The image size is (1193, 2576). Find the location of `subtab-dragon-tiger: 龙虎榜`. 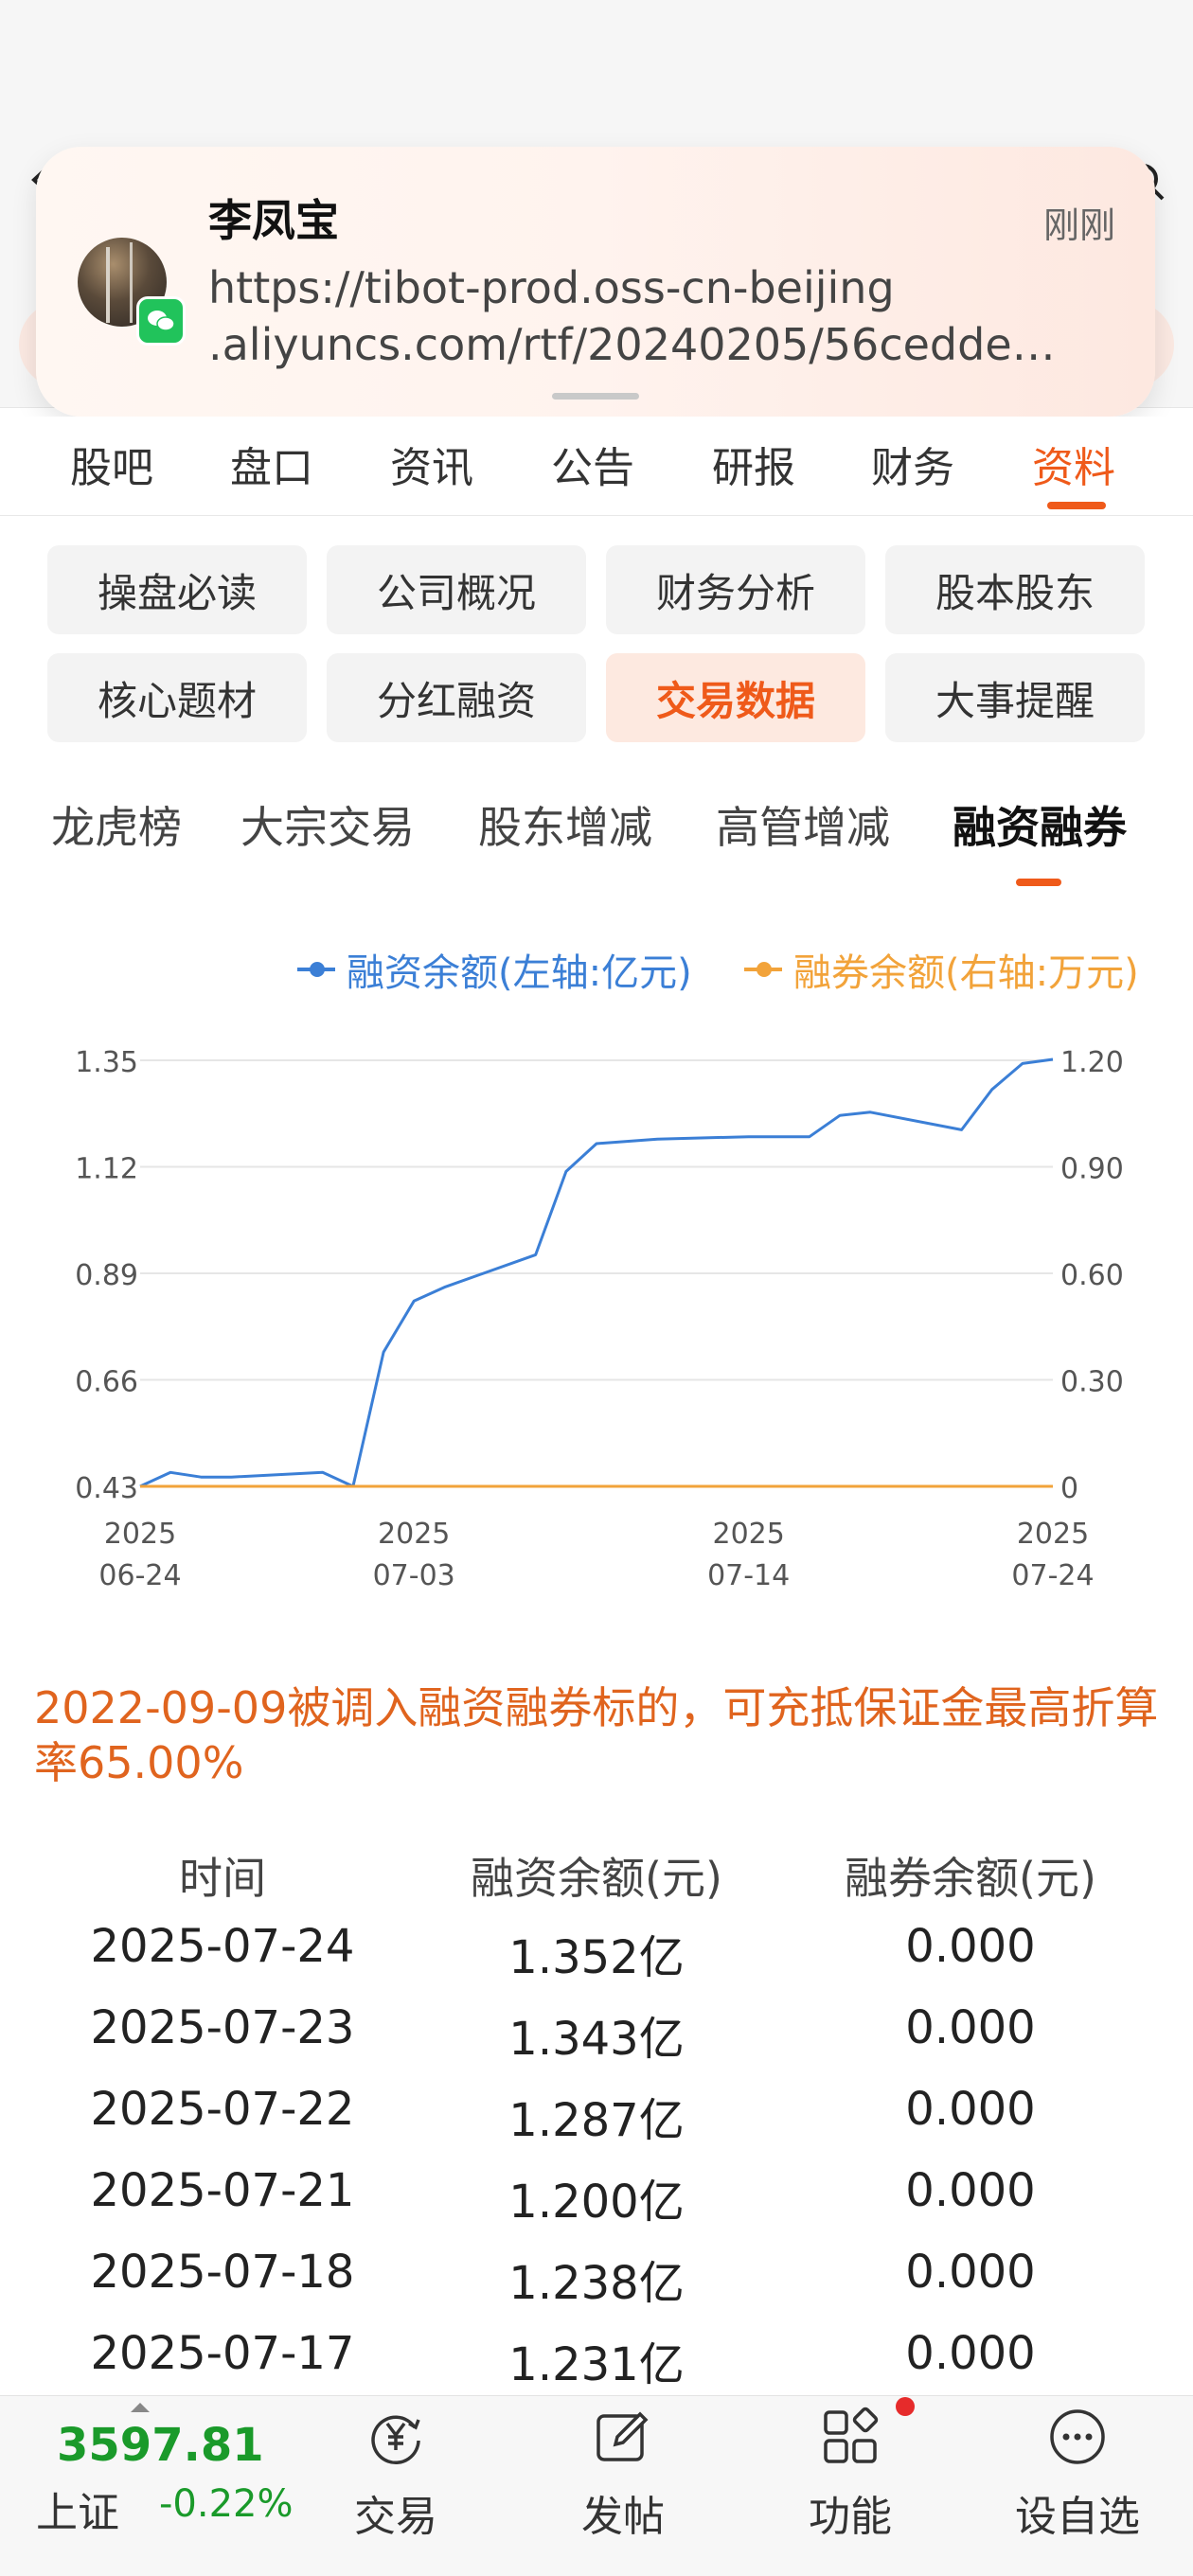

subtab-dragon-tiger: 龙虎榜 is located at coordinates (116, 828).